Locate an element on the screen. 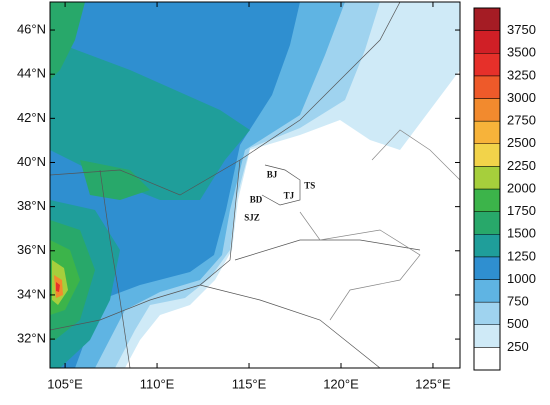 The image size is (550, 405). x-tick-label: 125°E is located at coordinates (433, 383).